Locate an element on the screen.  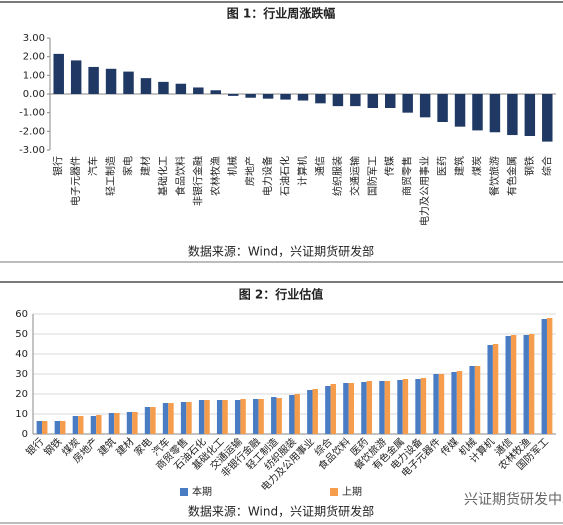
x-tick-label: 综合 is located at coordinates (546, 166).